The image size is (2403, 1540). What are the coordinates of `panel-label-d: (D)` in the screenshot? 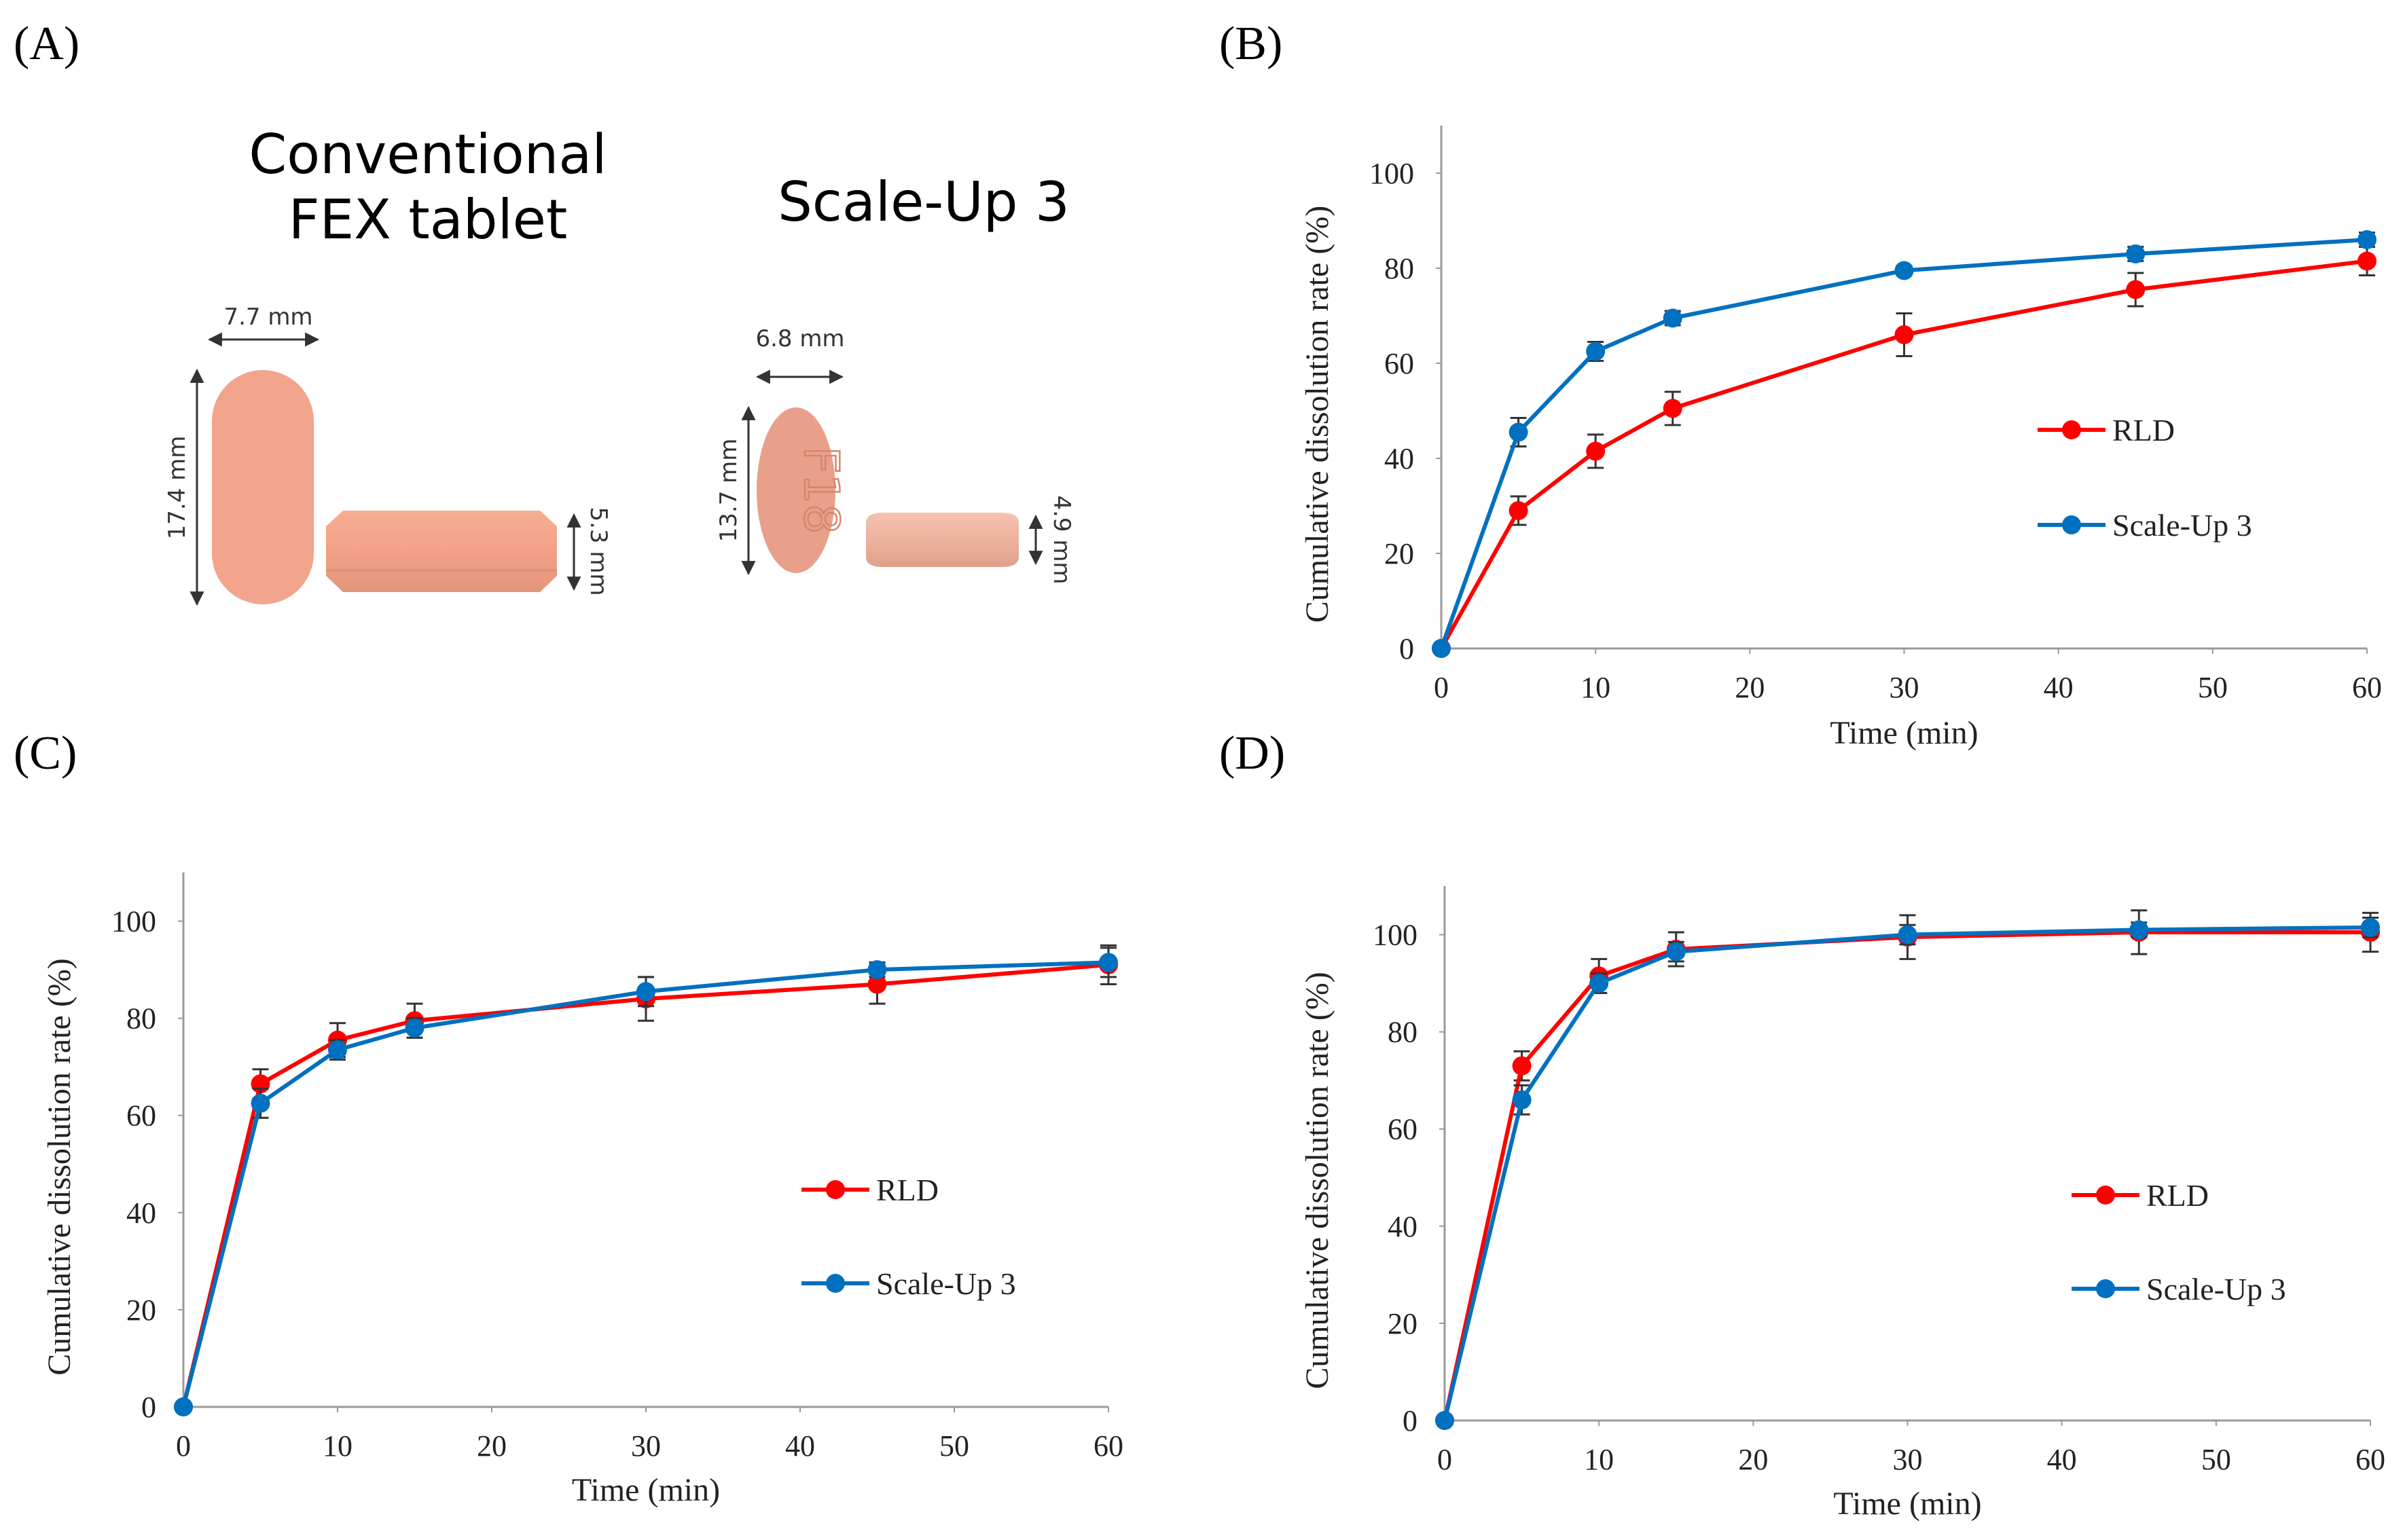 It's located at (1252, 753).